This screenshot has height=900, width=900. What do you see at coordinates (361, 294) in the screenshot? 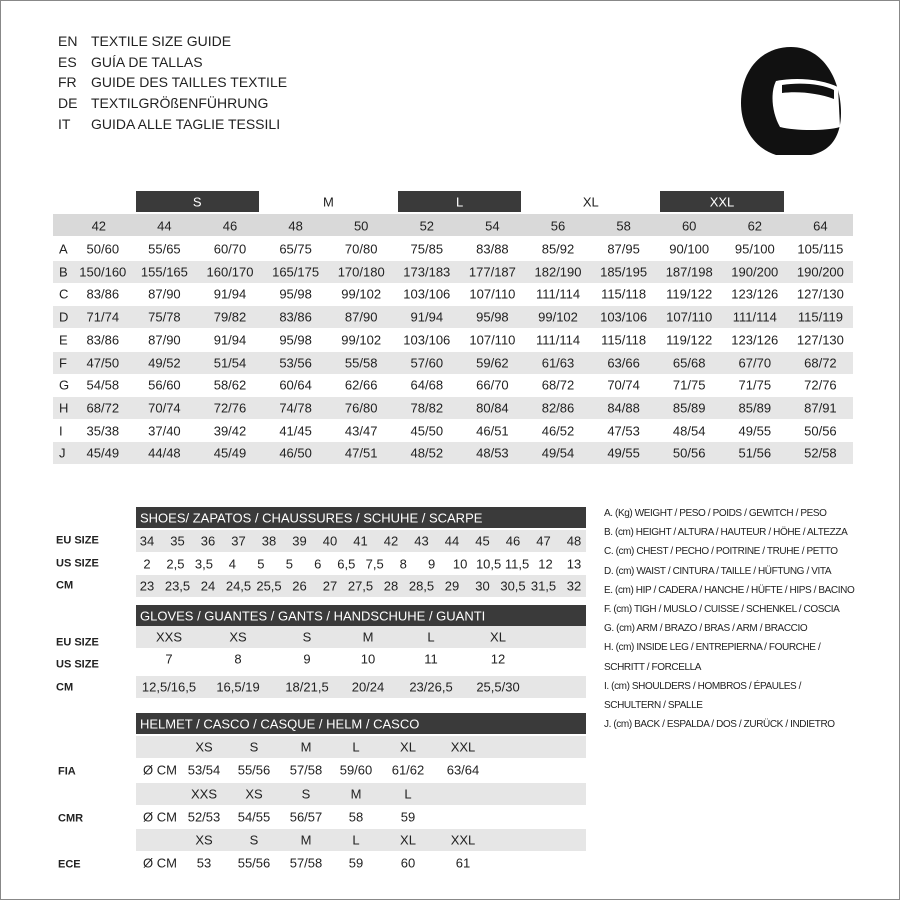
I see `cell: 99/102` at bounding box center [361, 294].